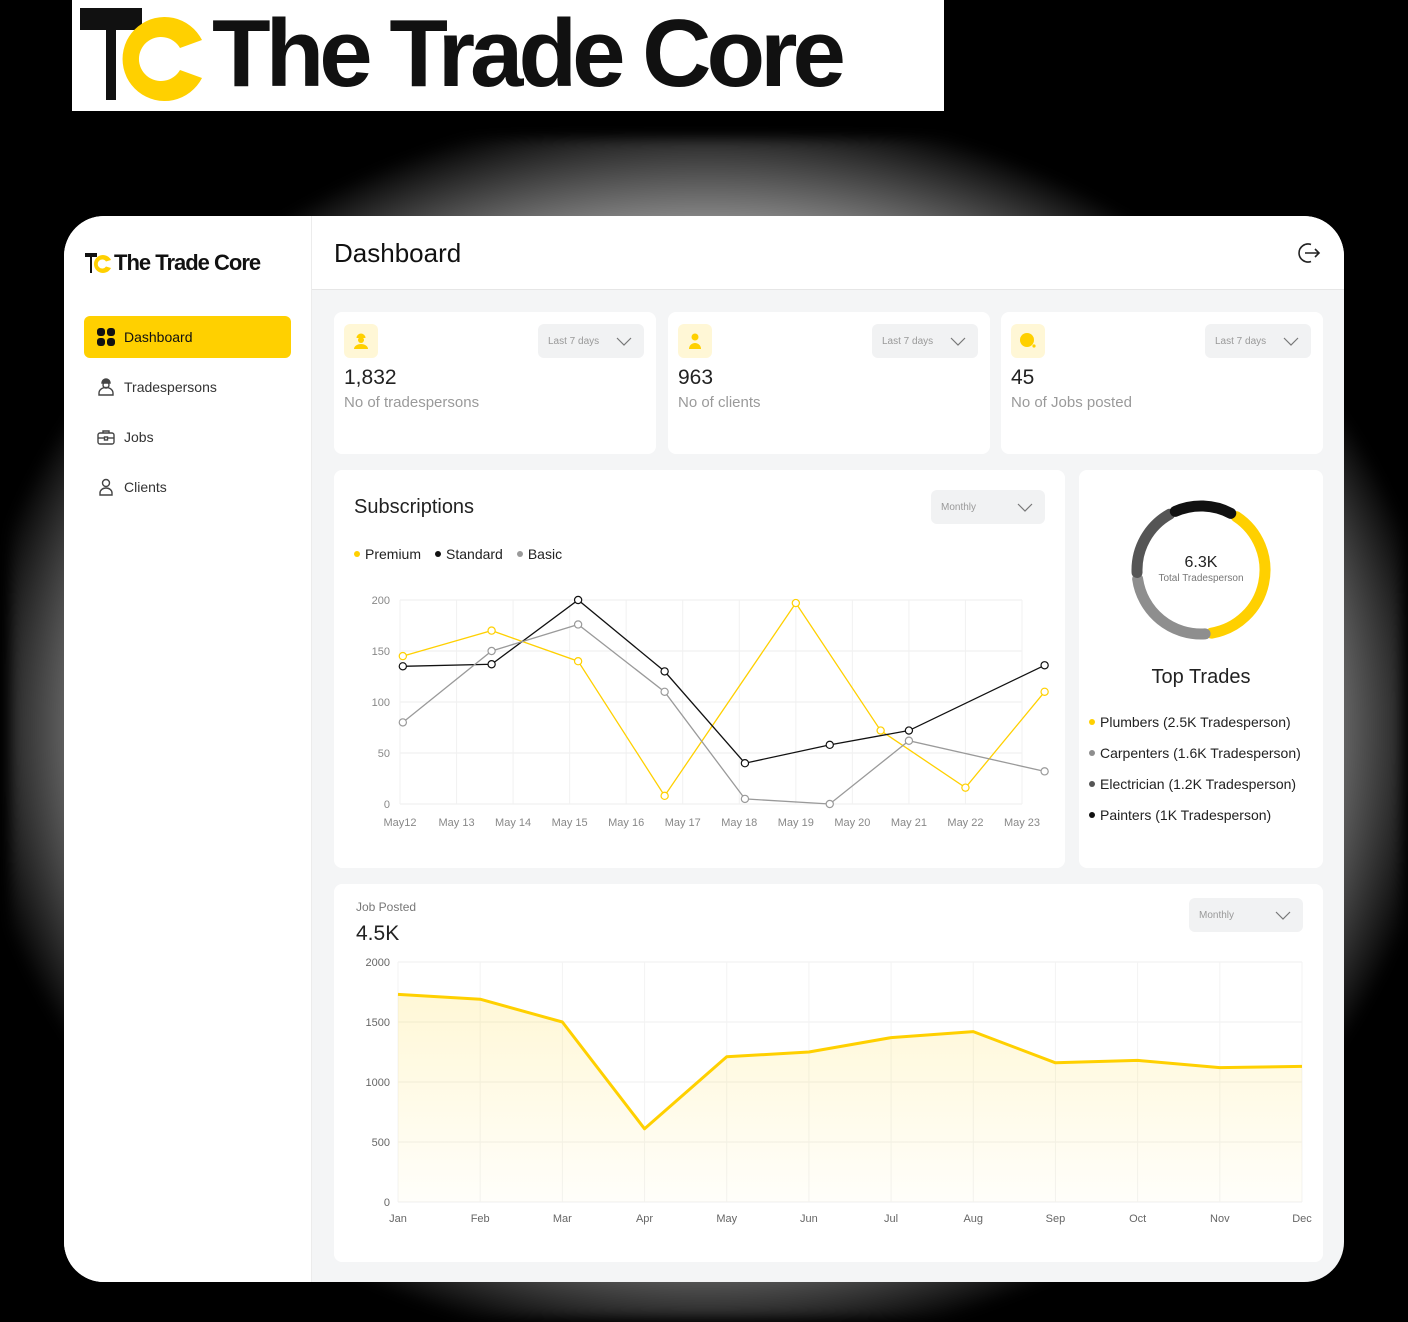 Image resolution: width=1408 pixels, height=1322 pixels. I want to click on x-tick-label: Mar, so click(562, 1219).